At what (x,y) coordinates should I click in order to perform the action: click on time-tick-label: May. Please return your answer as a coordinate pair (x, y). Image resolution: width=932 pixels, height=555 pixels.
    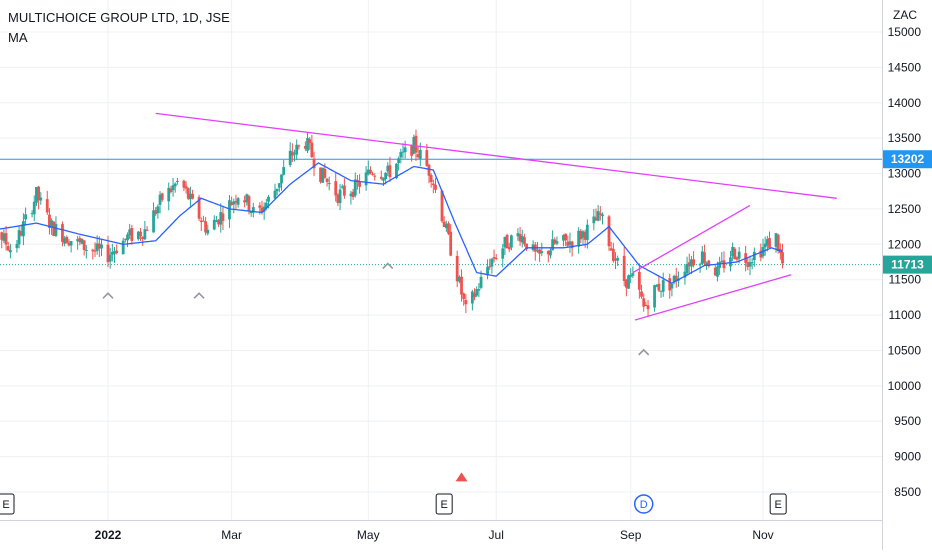
    Looking at the image, I should click on (368, 535).